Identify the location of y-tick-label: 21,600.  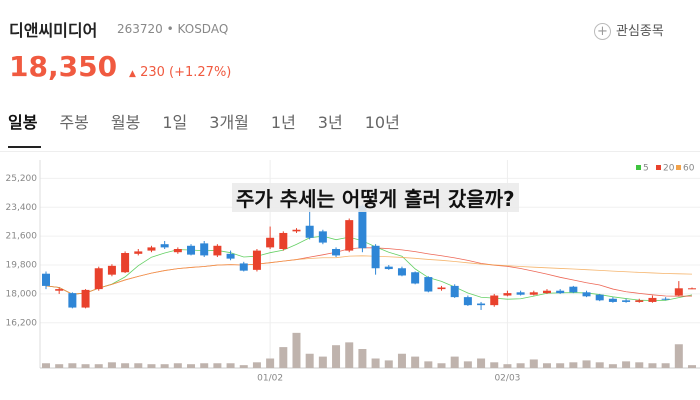
(22, 237).